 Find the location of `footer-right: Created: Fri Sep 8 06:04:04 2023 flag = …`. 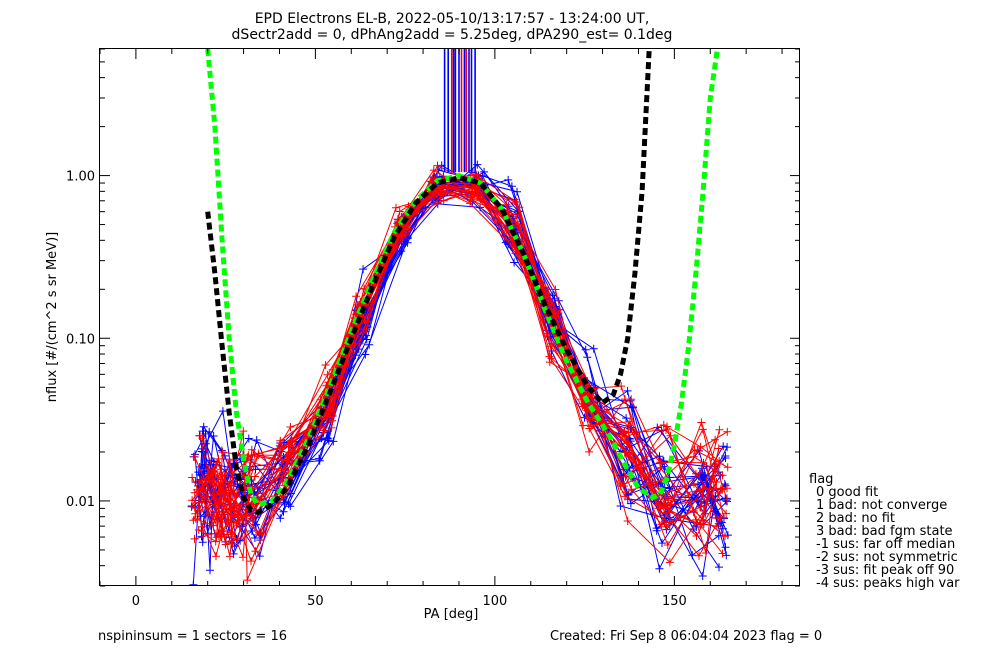

footer-right: Created: Fri Sep 8 06:04:04 2023 flag = … is located at coordinates (686, 636).